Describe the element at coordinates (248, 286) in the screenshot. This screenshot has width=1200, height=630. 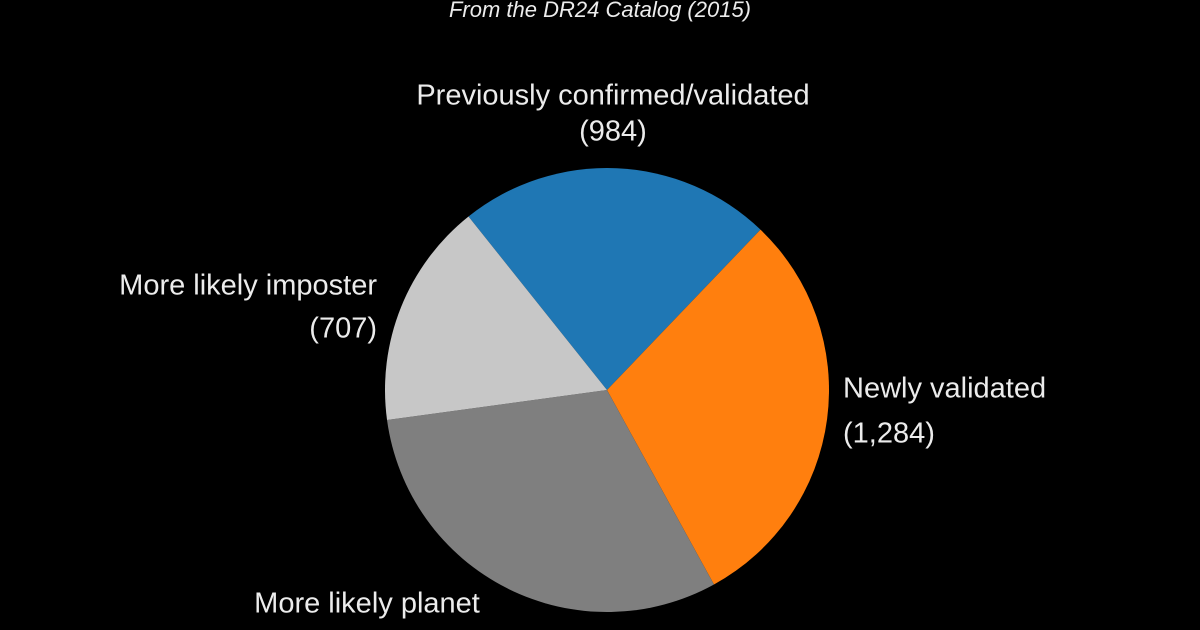
I see `slice-label: More likely imposter` at that location.